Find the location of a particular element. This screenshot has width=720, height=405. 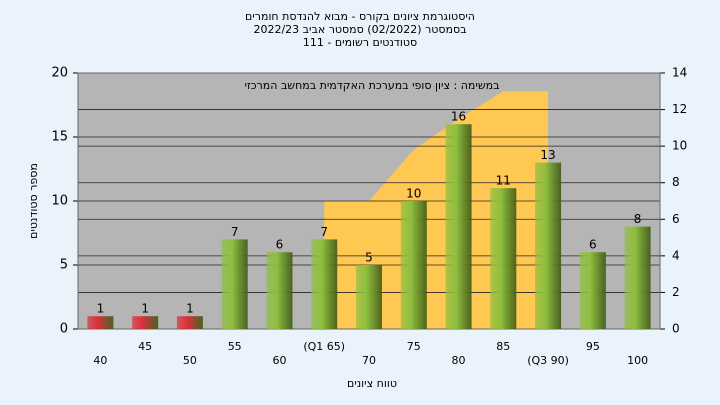

annotation-box is located at coordinates (372, 85).